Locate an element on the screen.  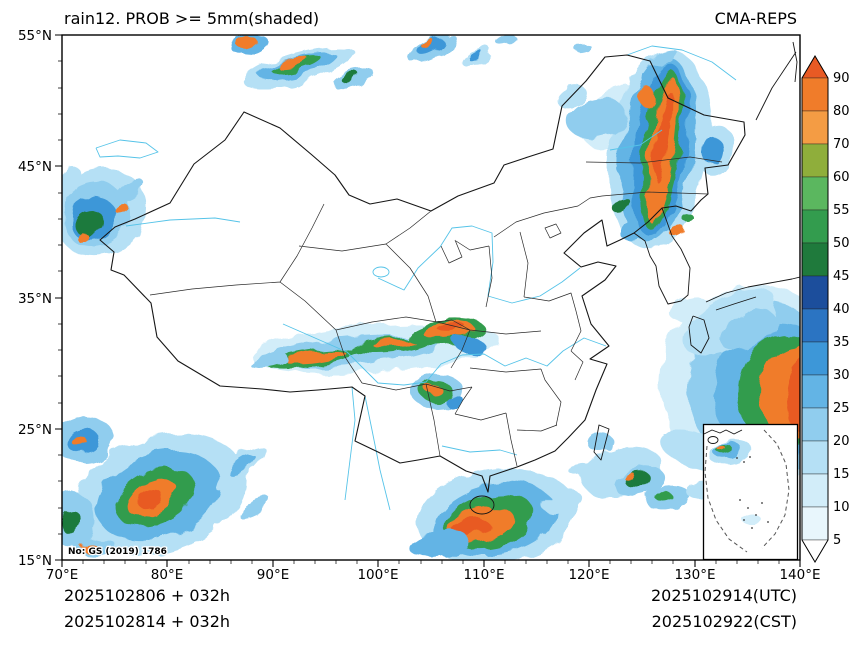
colorbar-arrow-top is located at coordinates (815, 67).